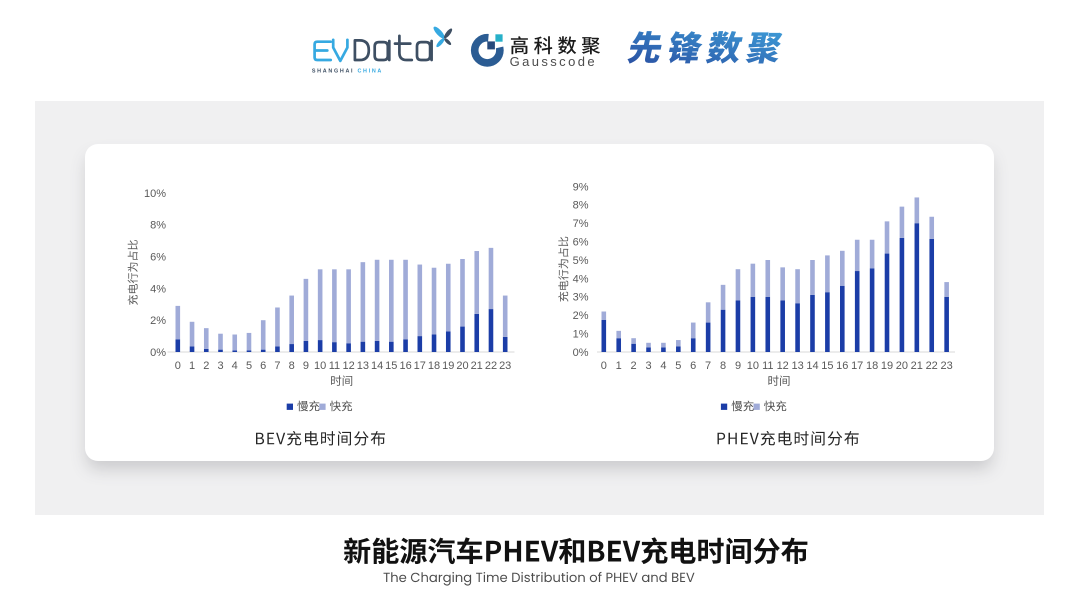 The image size is (1080, 608). I want to click on svg-text: 10%, so click(155, 194).